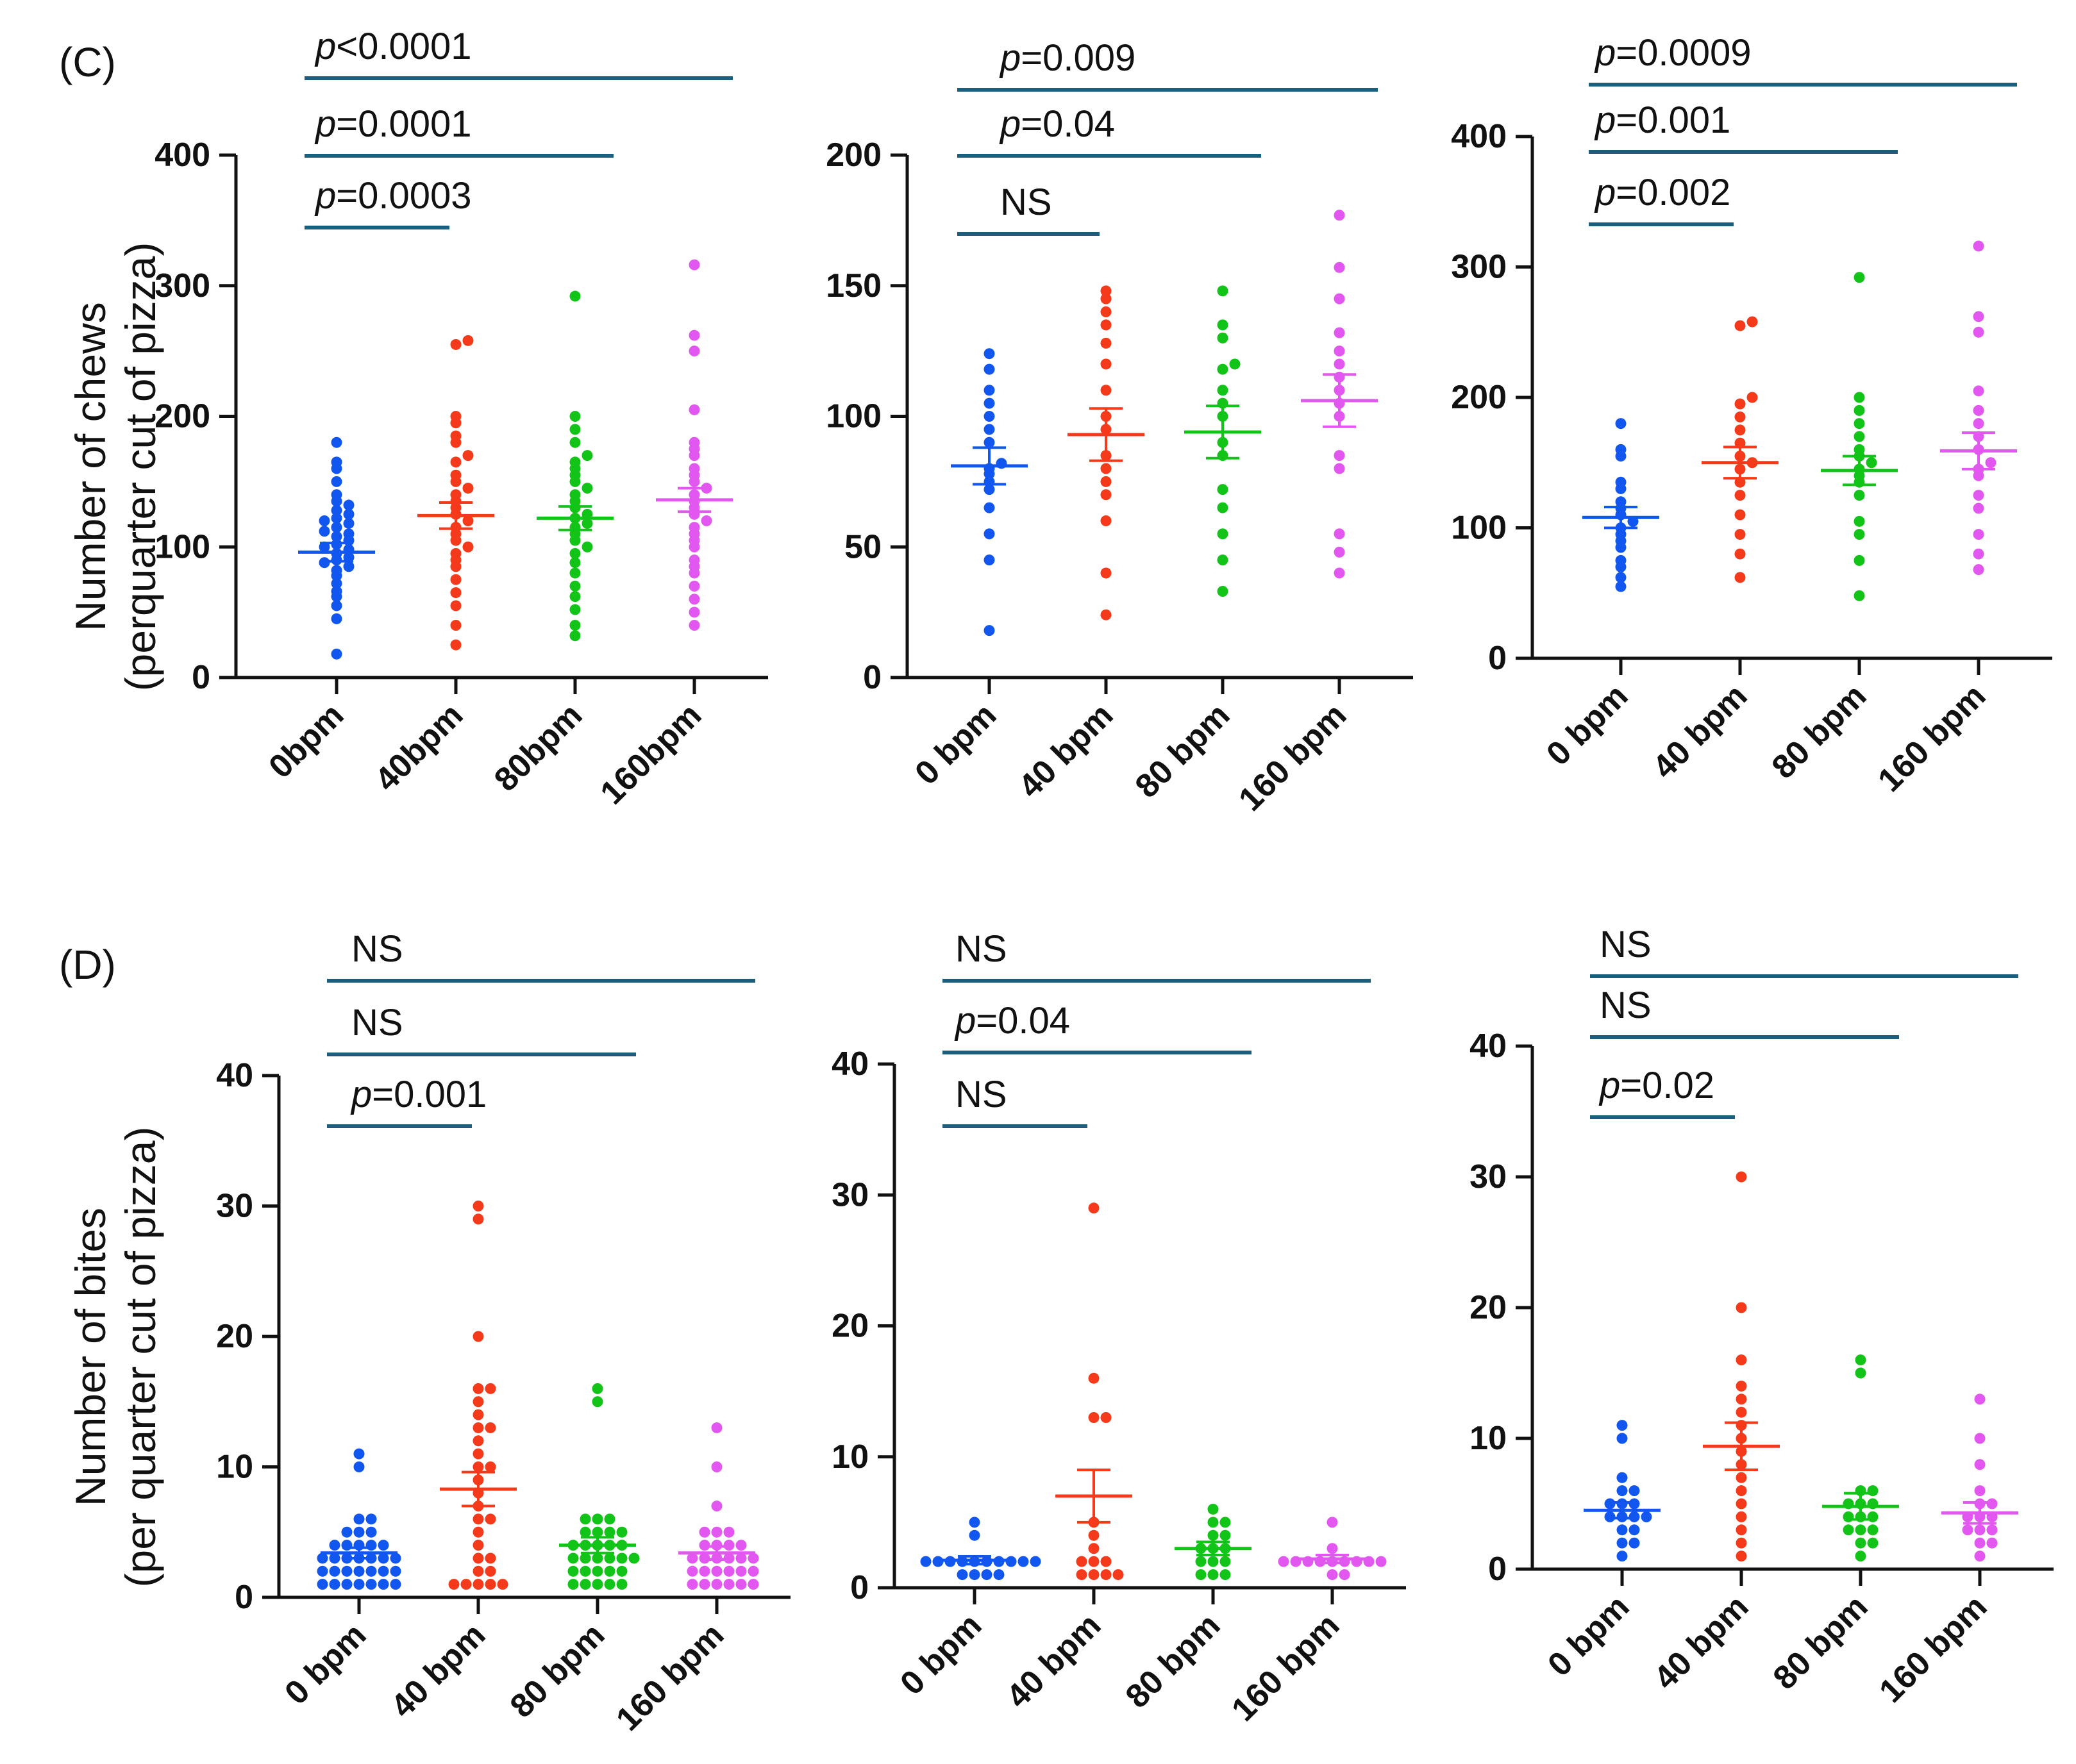  I want to click on x-tick-label: 40 bpm, so click(1054, 1661).